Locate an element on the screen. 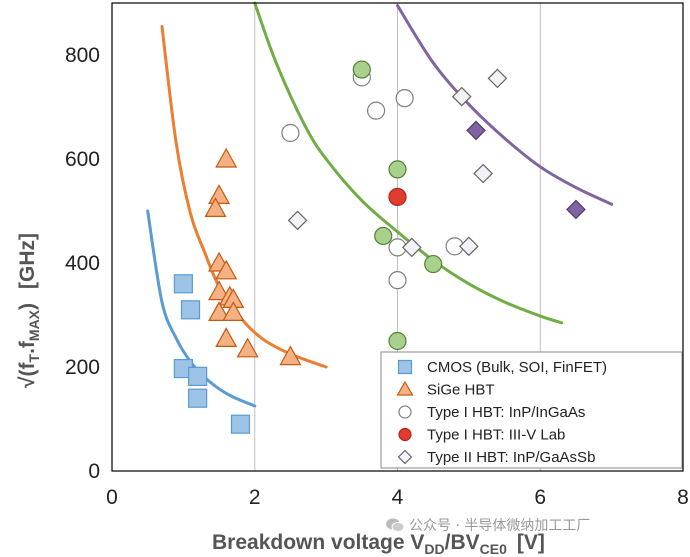 The width and height of the screenshot is (690, 557). y-tick-label: 800 is located at coordinates (82, 55).